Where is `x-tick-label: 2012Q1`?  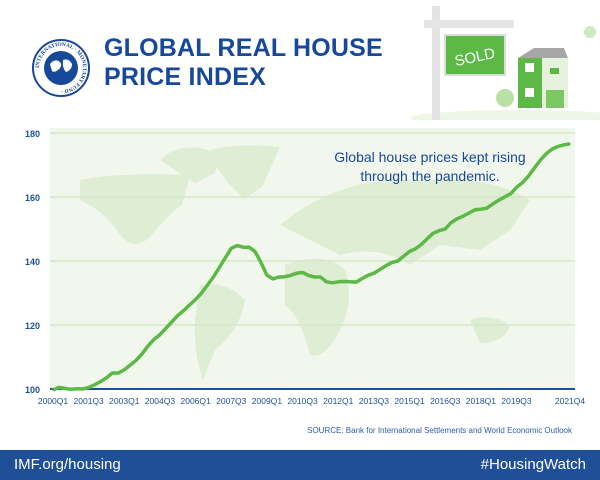 x-tick-label: 2012Q1 is located at coordinates (338, 401).